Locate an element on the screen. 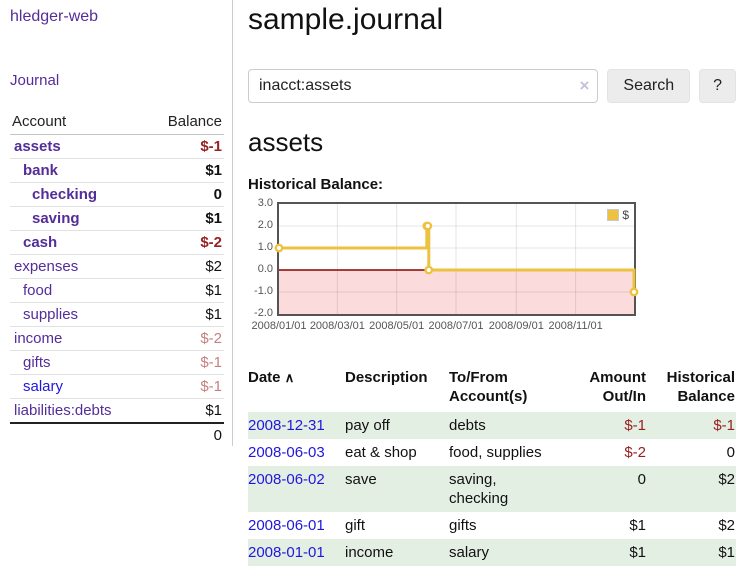  transaction-balance: $-1 is located at coordinates (724, 426).